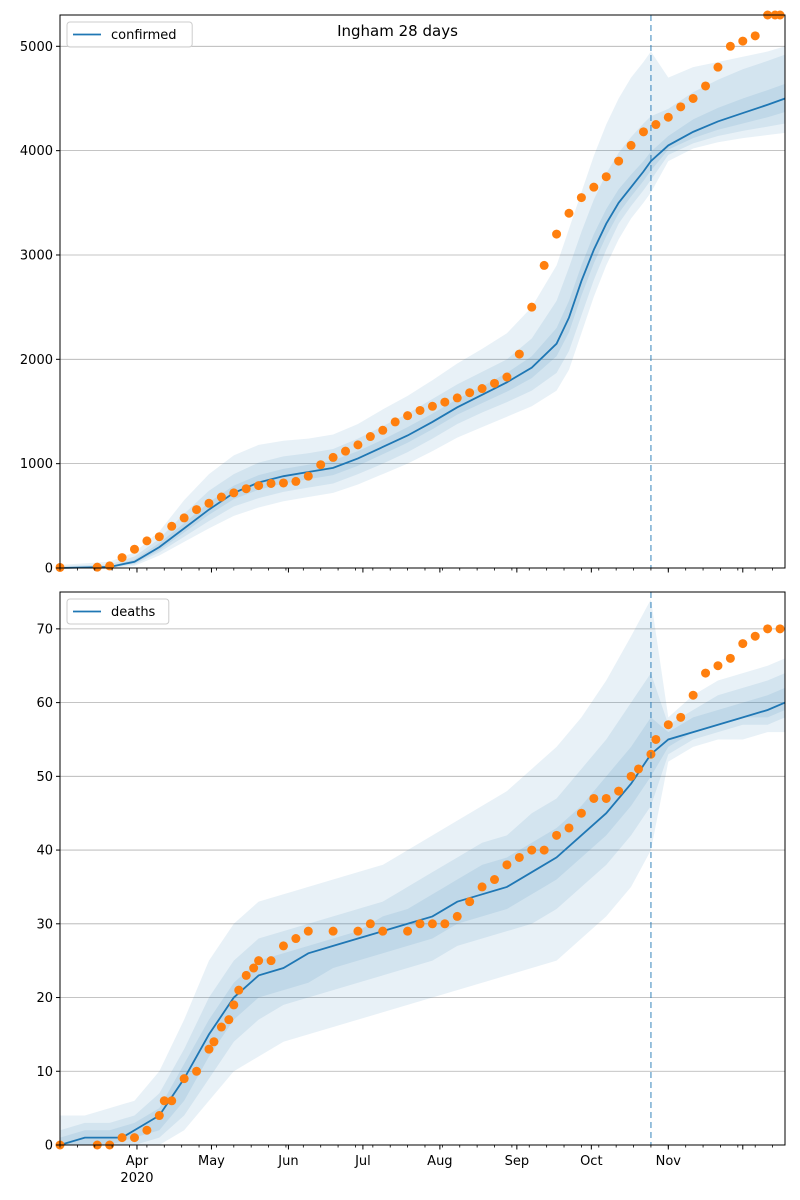  I want to click on chart-title: Ingham 28 days, so click(397, 31).